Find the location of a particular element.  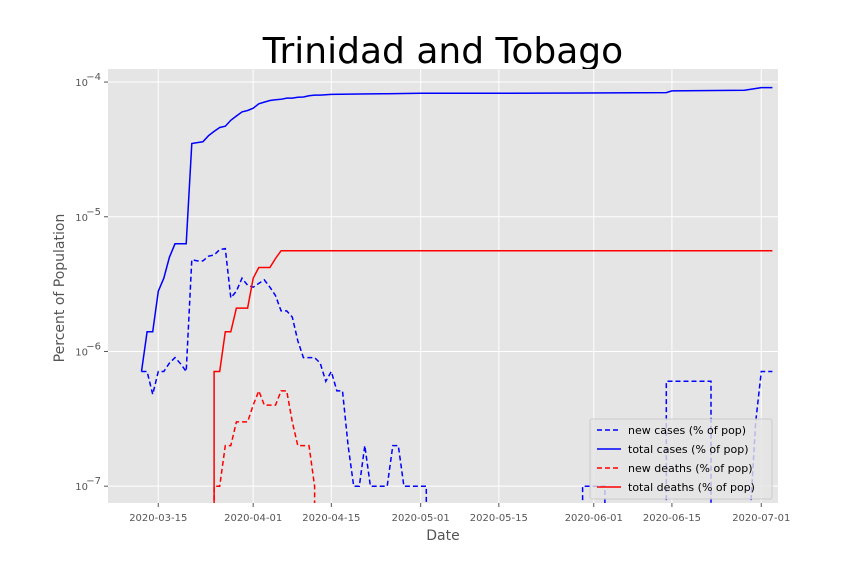

x-tick-label: 2020-06-15 is located at coordinates (672, 518).